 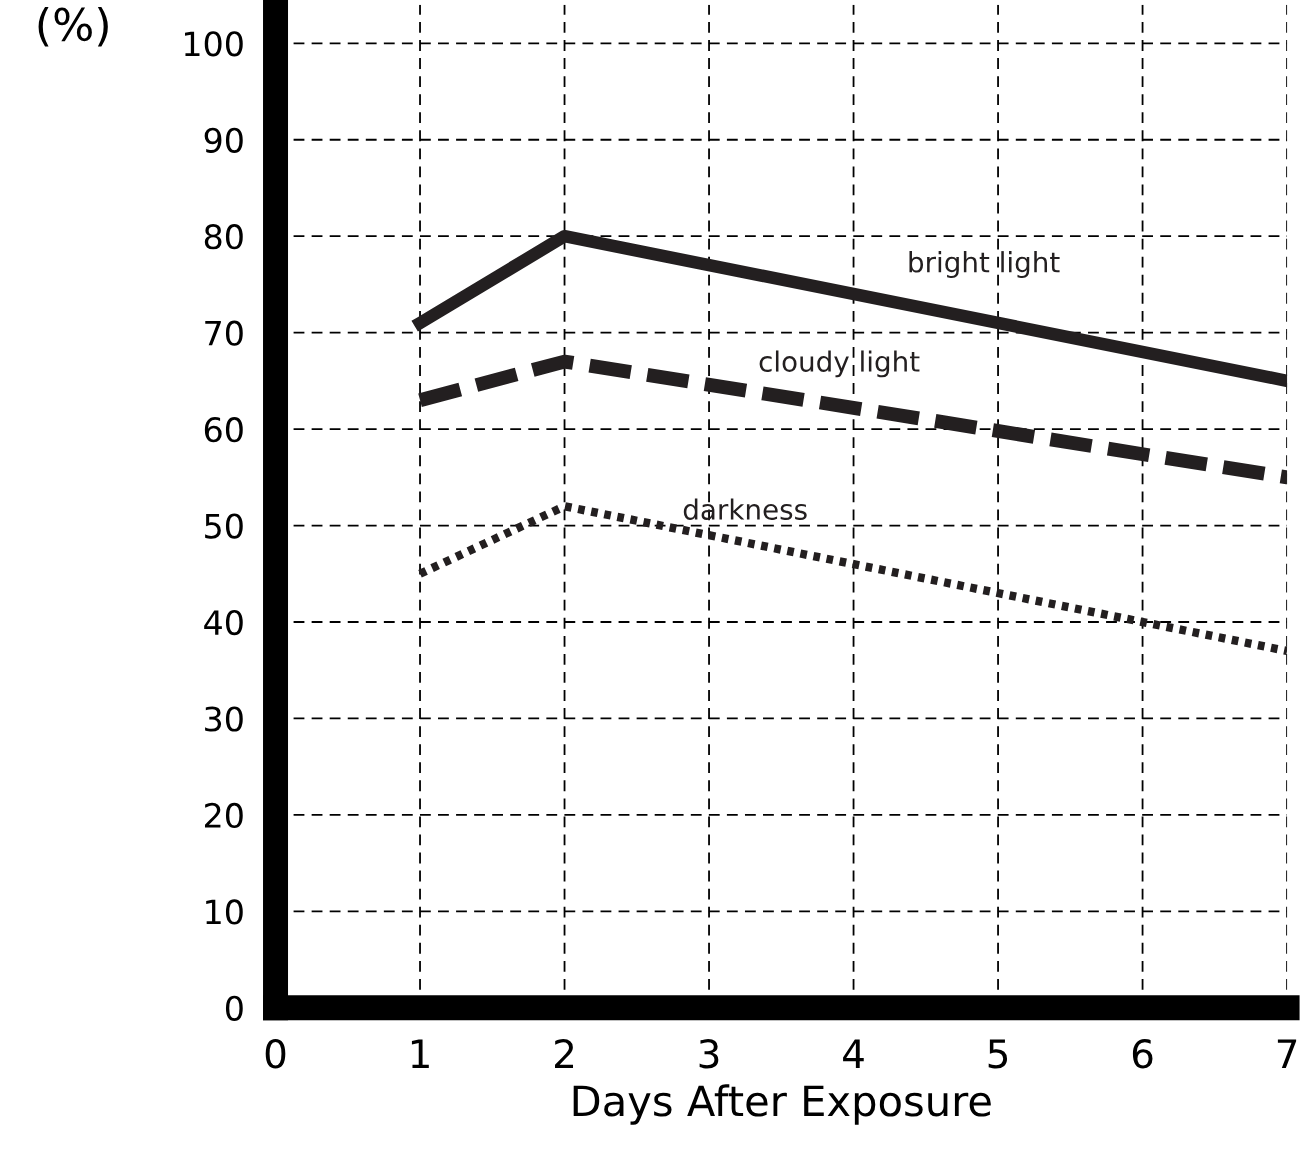 What do you see at coordinates (745, 509) in the screenshot?
I see `series-label: darkness` at bounding box center [745, 509].